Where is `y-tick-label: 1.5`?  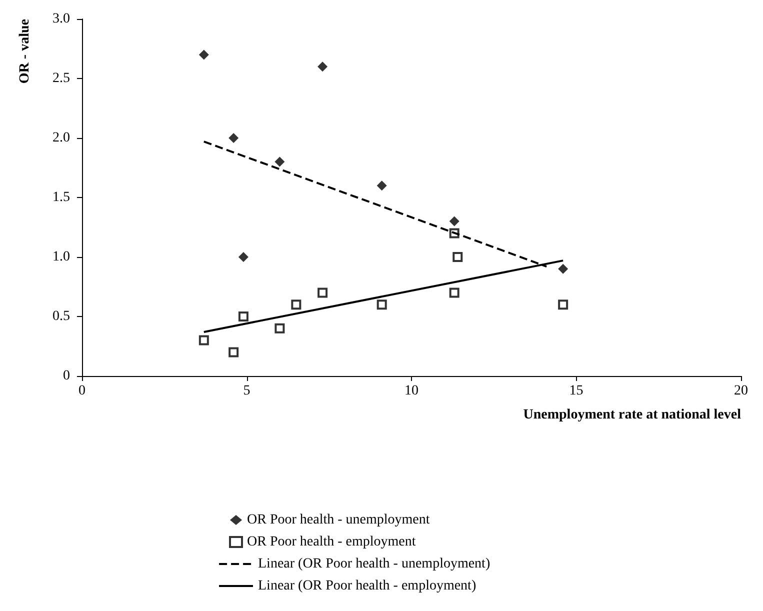
y-tick-label: 1.5 is located at coordinates (61, 197).